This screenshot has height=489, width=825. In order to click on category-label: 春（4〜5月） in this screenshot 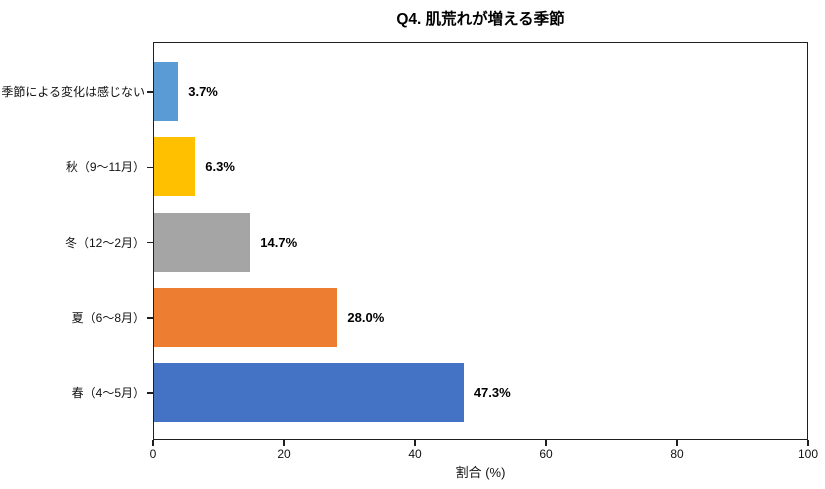, I will do `click(108, 393)`.